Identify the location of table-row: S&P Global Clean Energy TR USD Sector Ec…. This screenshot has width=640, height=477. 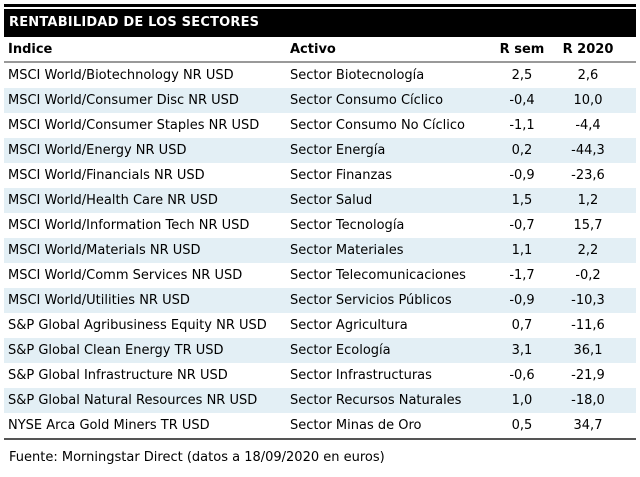
(320, 350).